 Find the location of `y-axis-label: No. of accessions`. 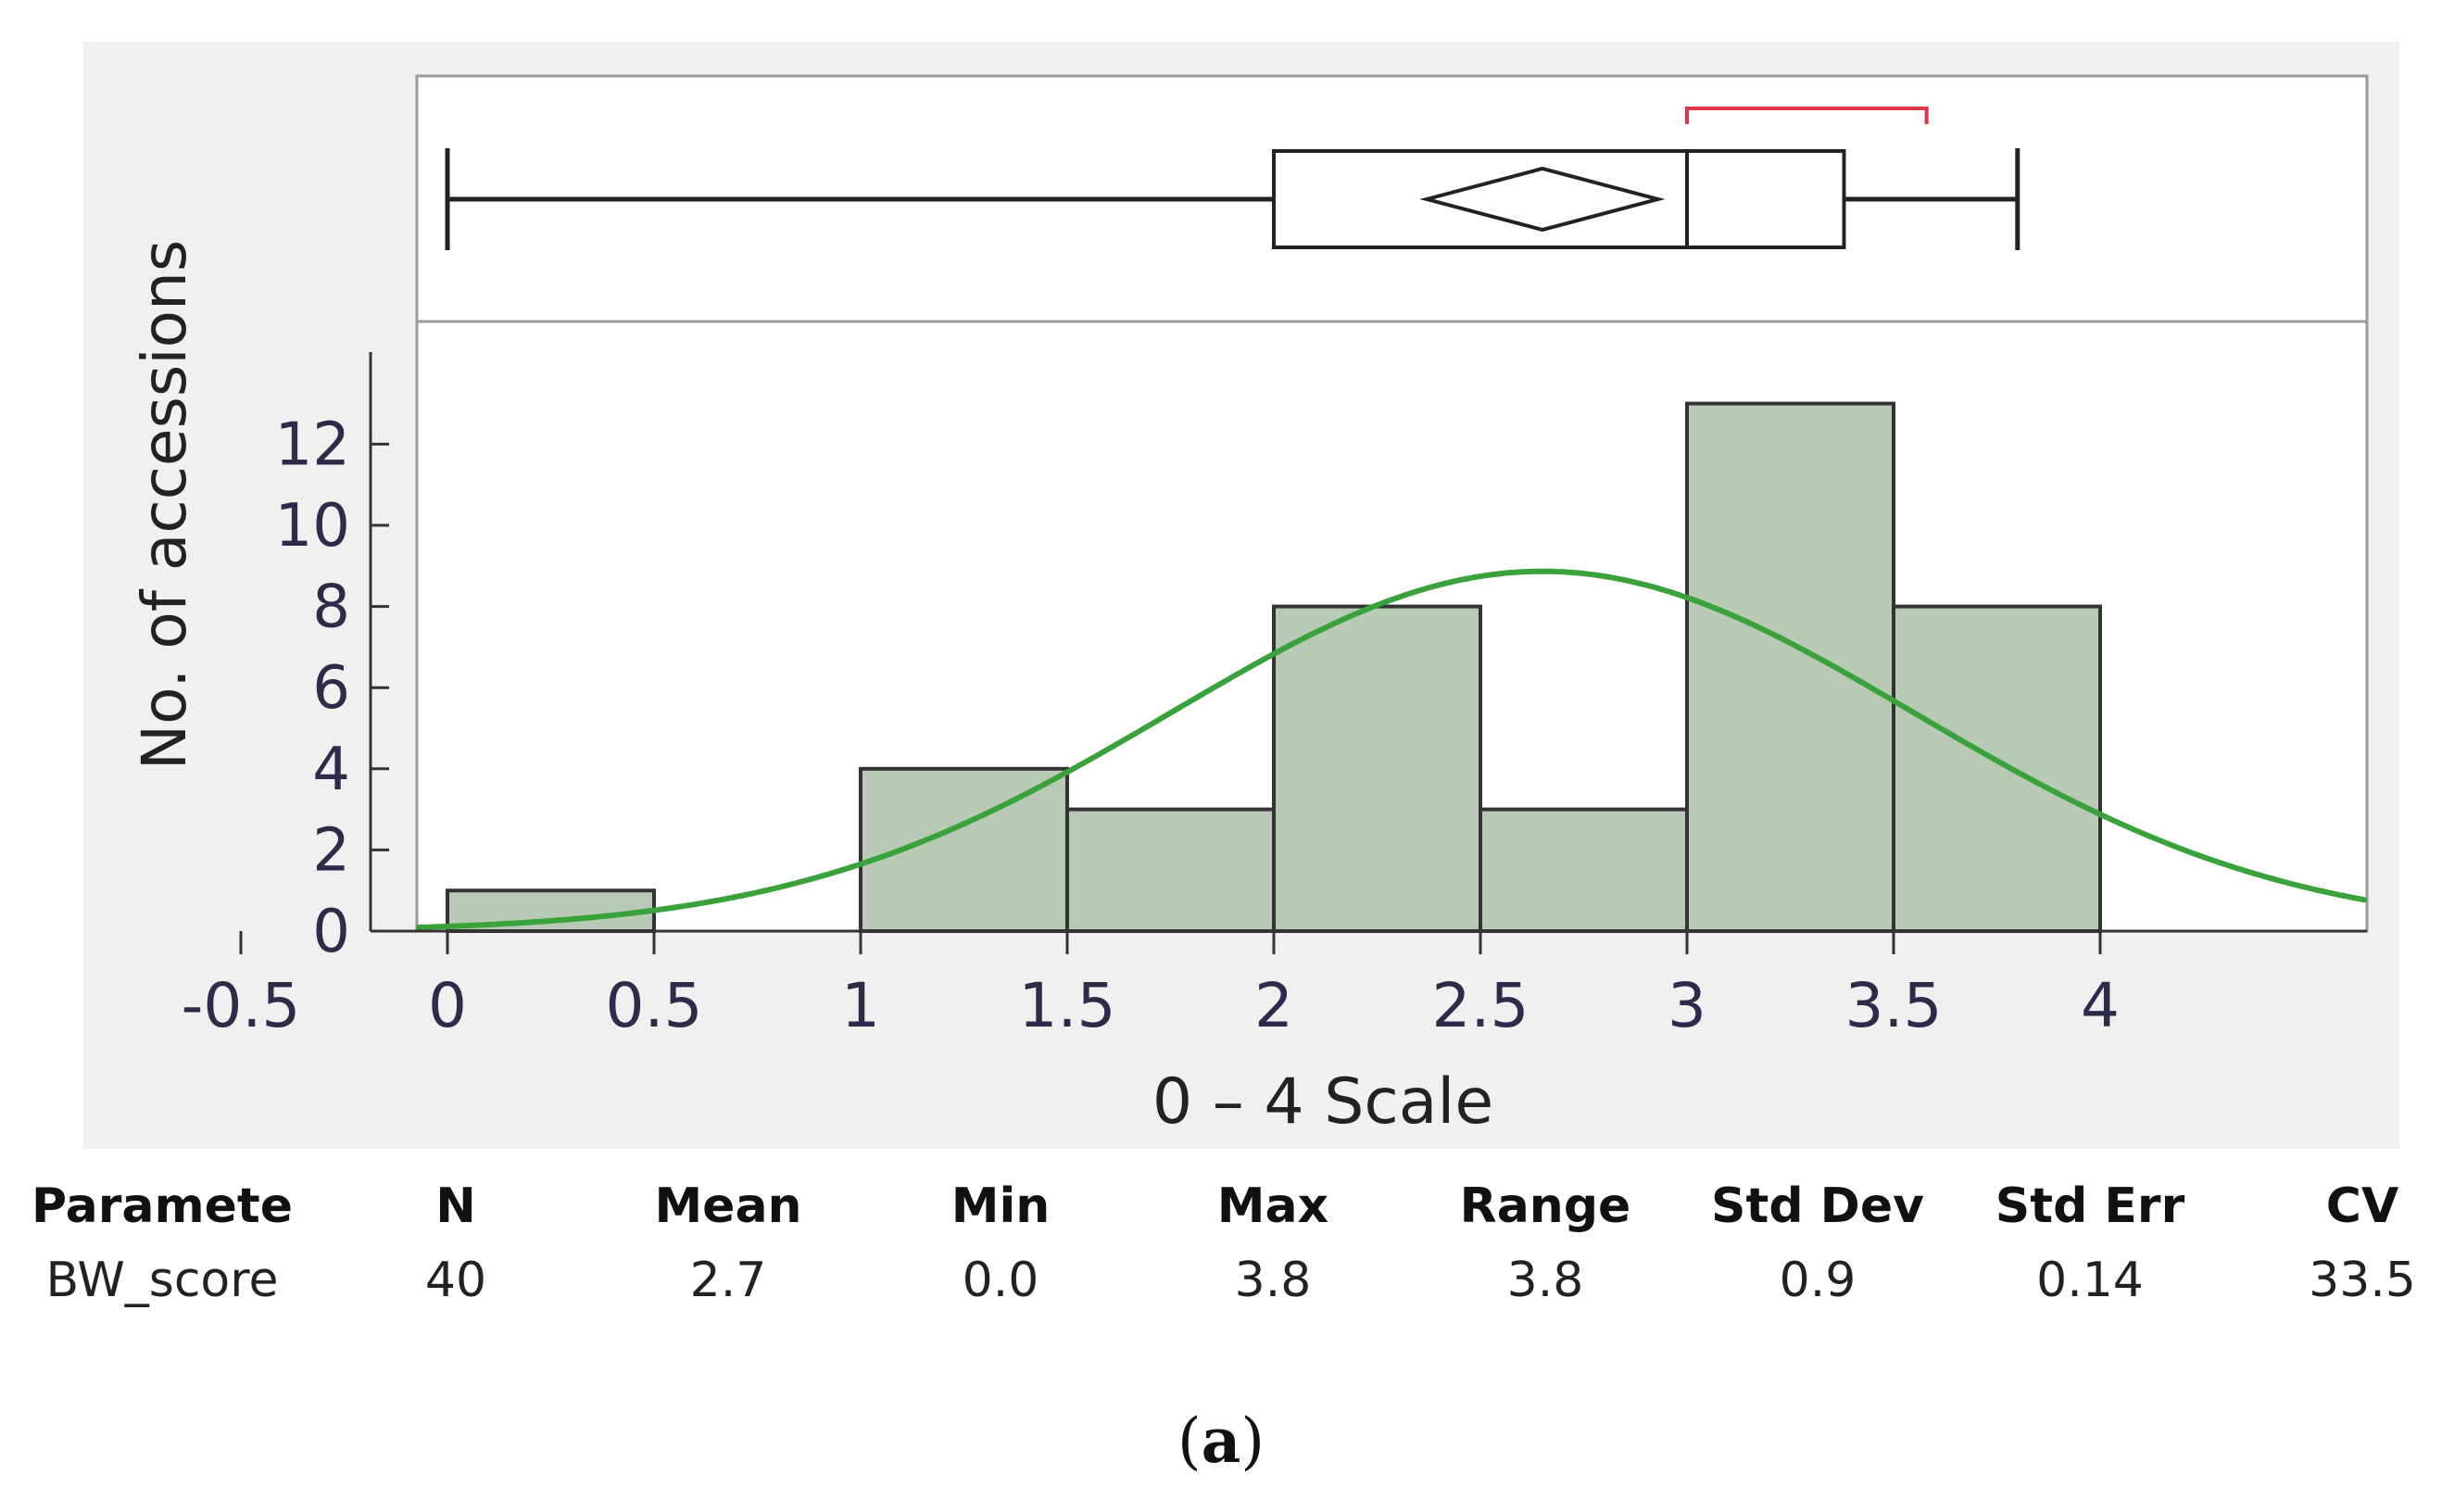

y-axis-label: No. of accessions is located at coordinates (164, 505).